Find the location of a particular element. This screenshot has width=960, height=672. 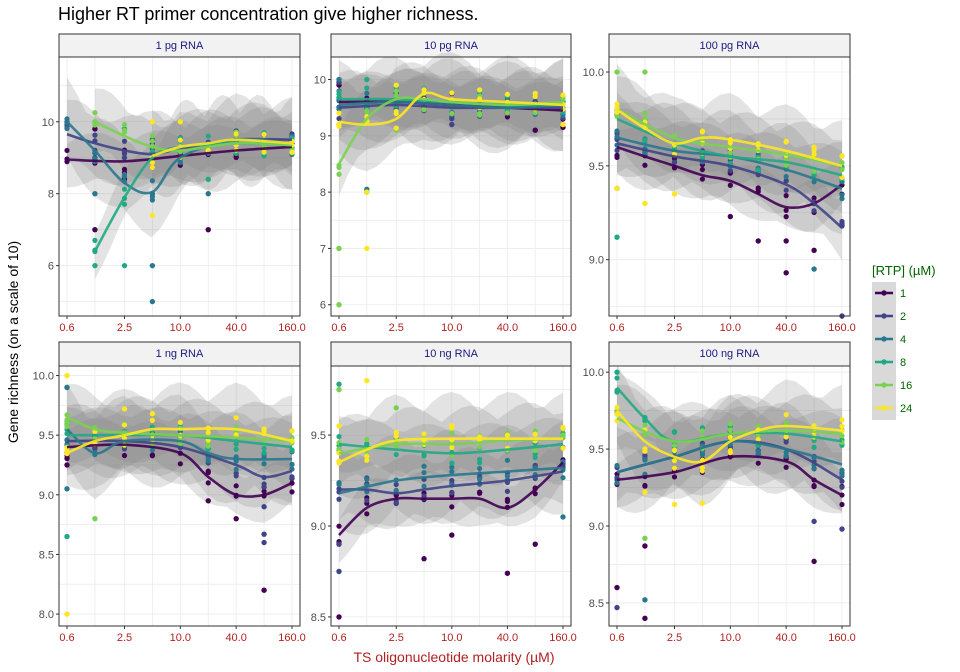

x-tick-label: 10.0 is located at coordinates (451, 328).